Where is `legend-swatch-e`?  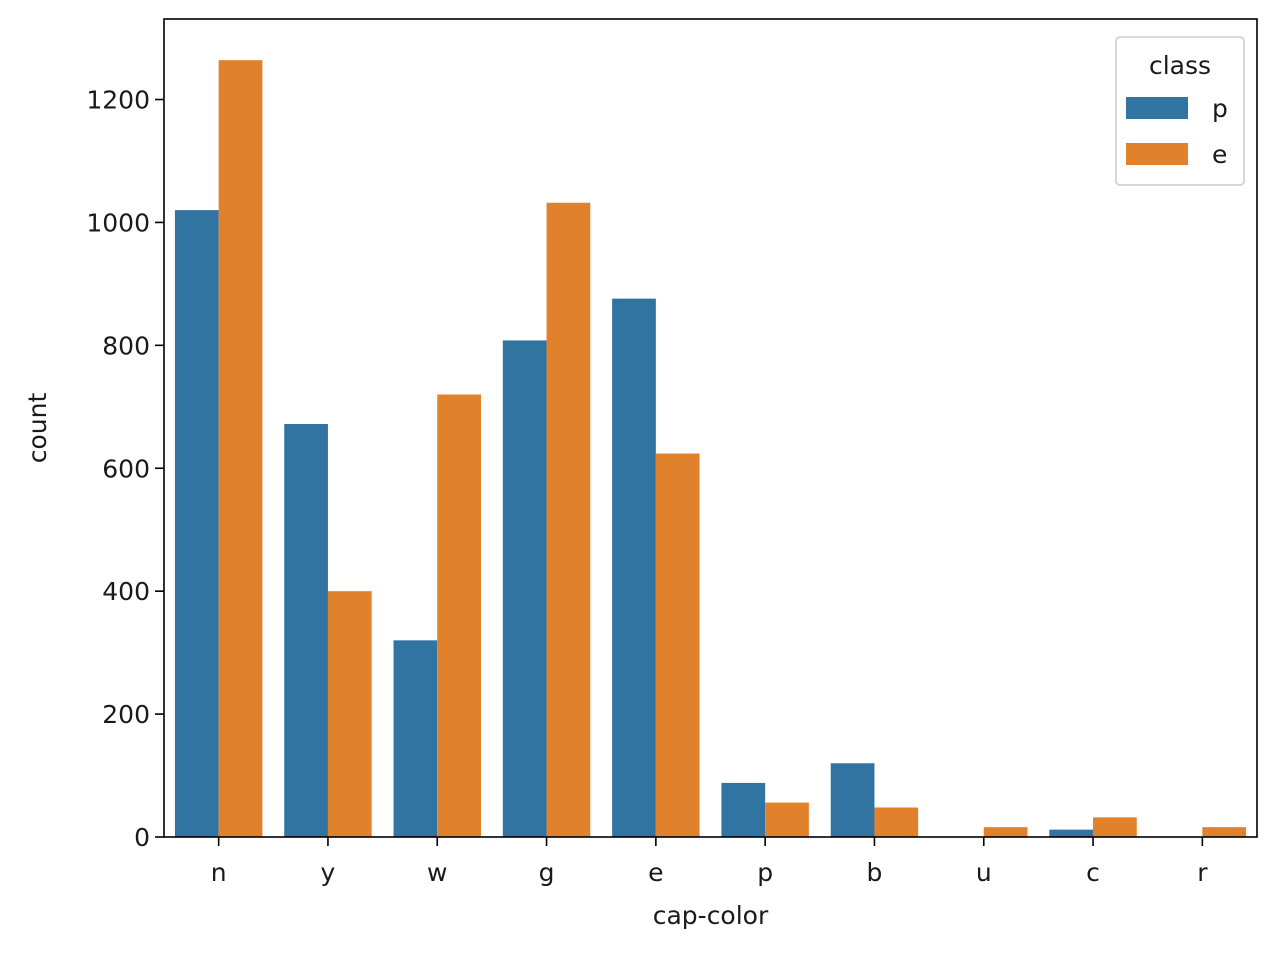
legend-swatch-e is located at coordinates (1157, 154).